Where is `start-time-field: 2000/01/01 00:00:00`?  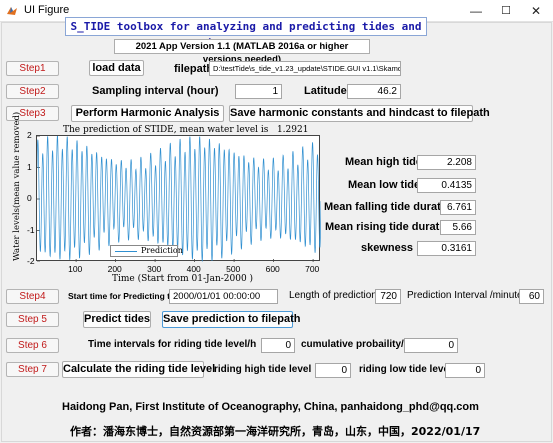
start-time-field: 2000/01/01 00:00:00 is located at coordinates (223, 296).